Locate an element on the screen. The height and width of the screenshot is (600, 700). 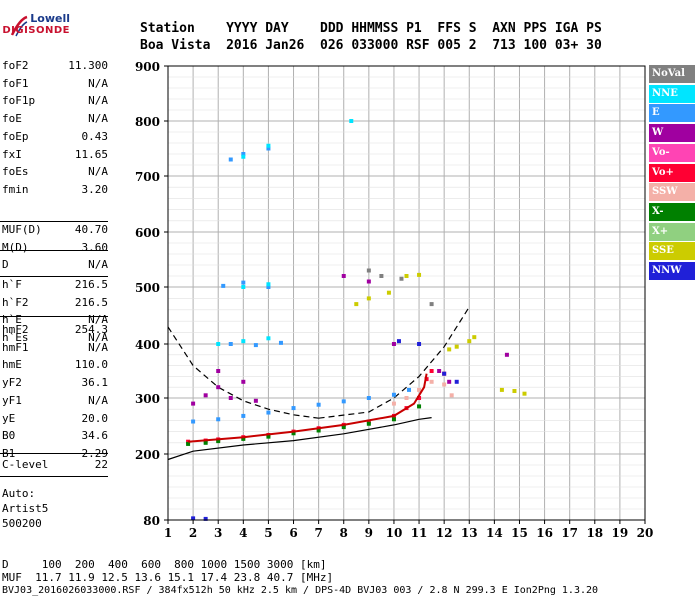
y-tick-label: 800 is located at coordinates (147, 122).